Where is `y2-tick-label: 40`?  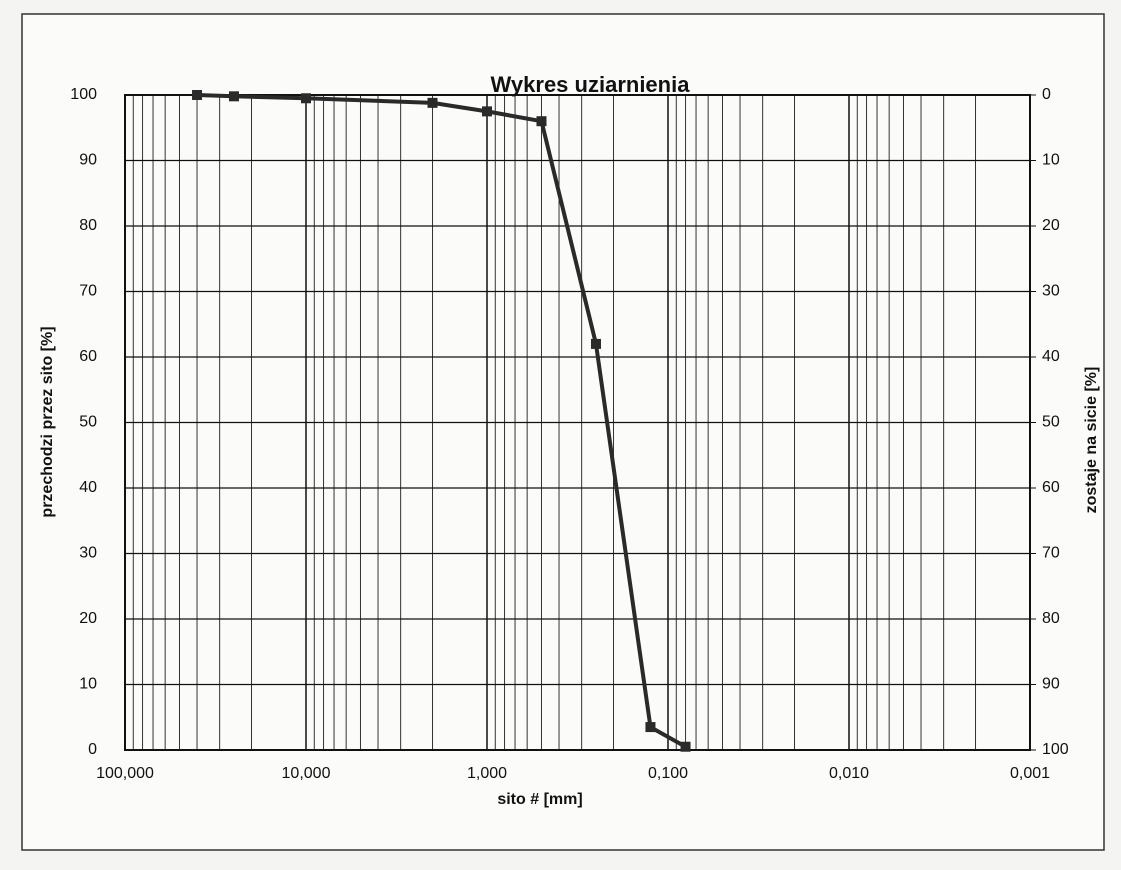 y2-tick-label: 40 is located at coordinates (1051, 356).